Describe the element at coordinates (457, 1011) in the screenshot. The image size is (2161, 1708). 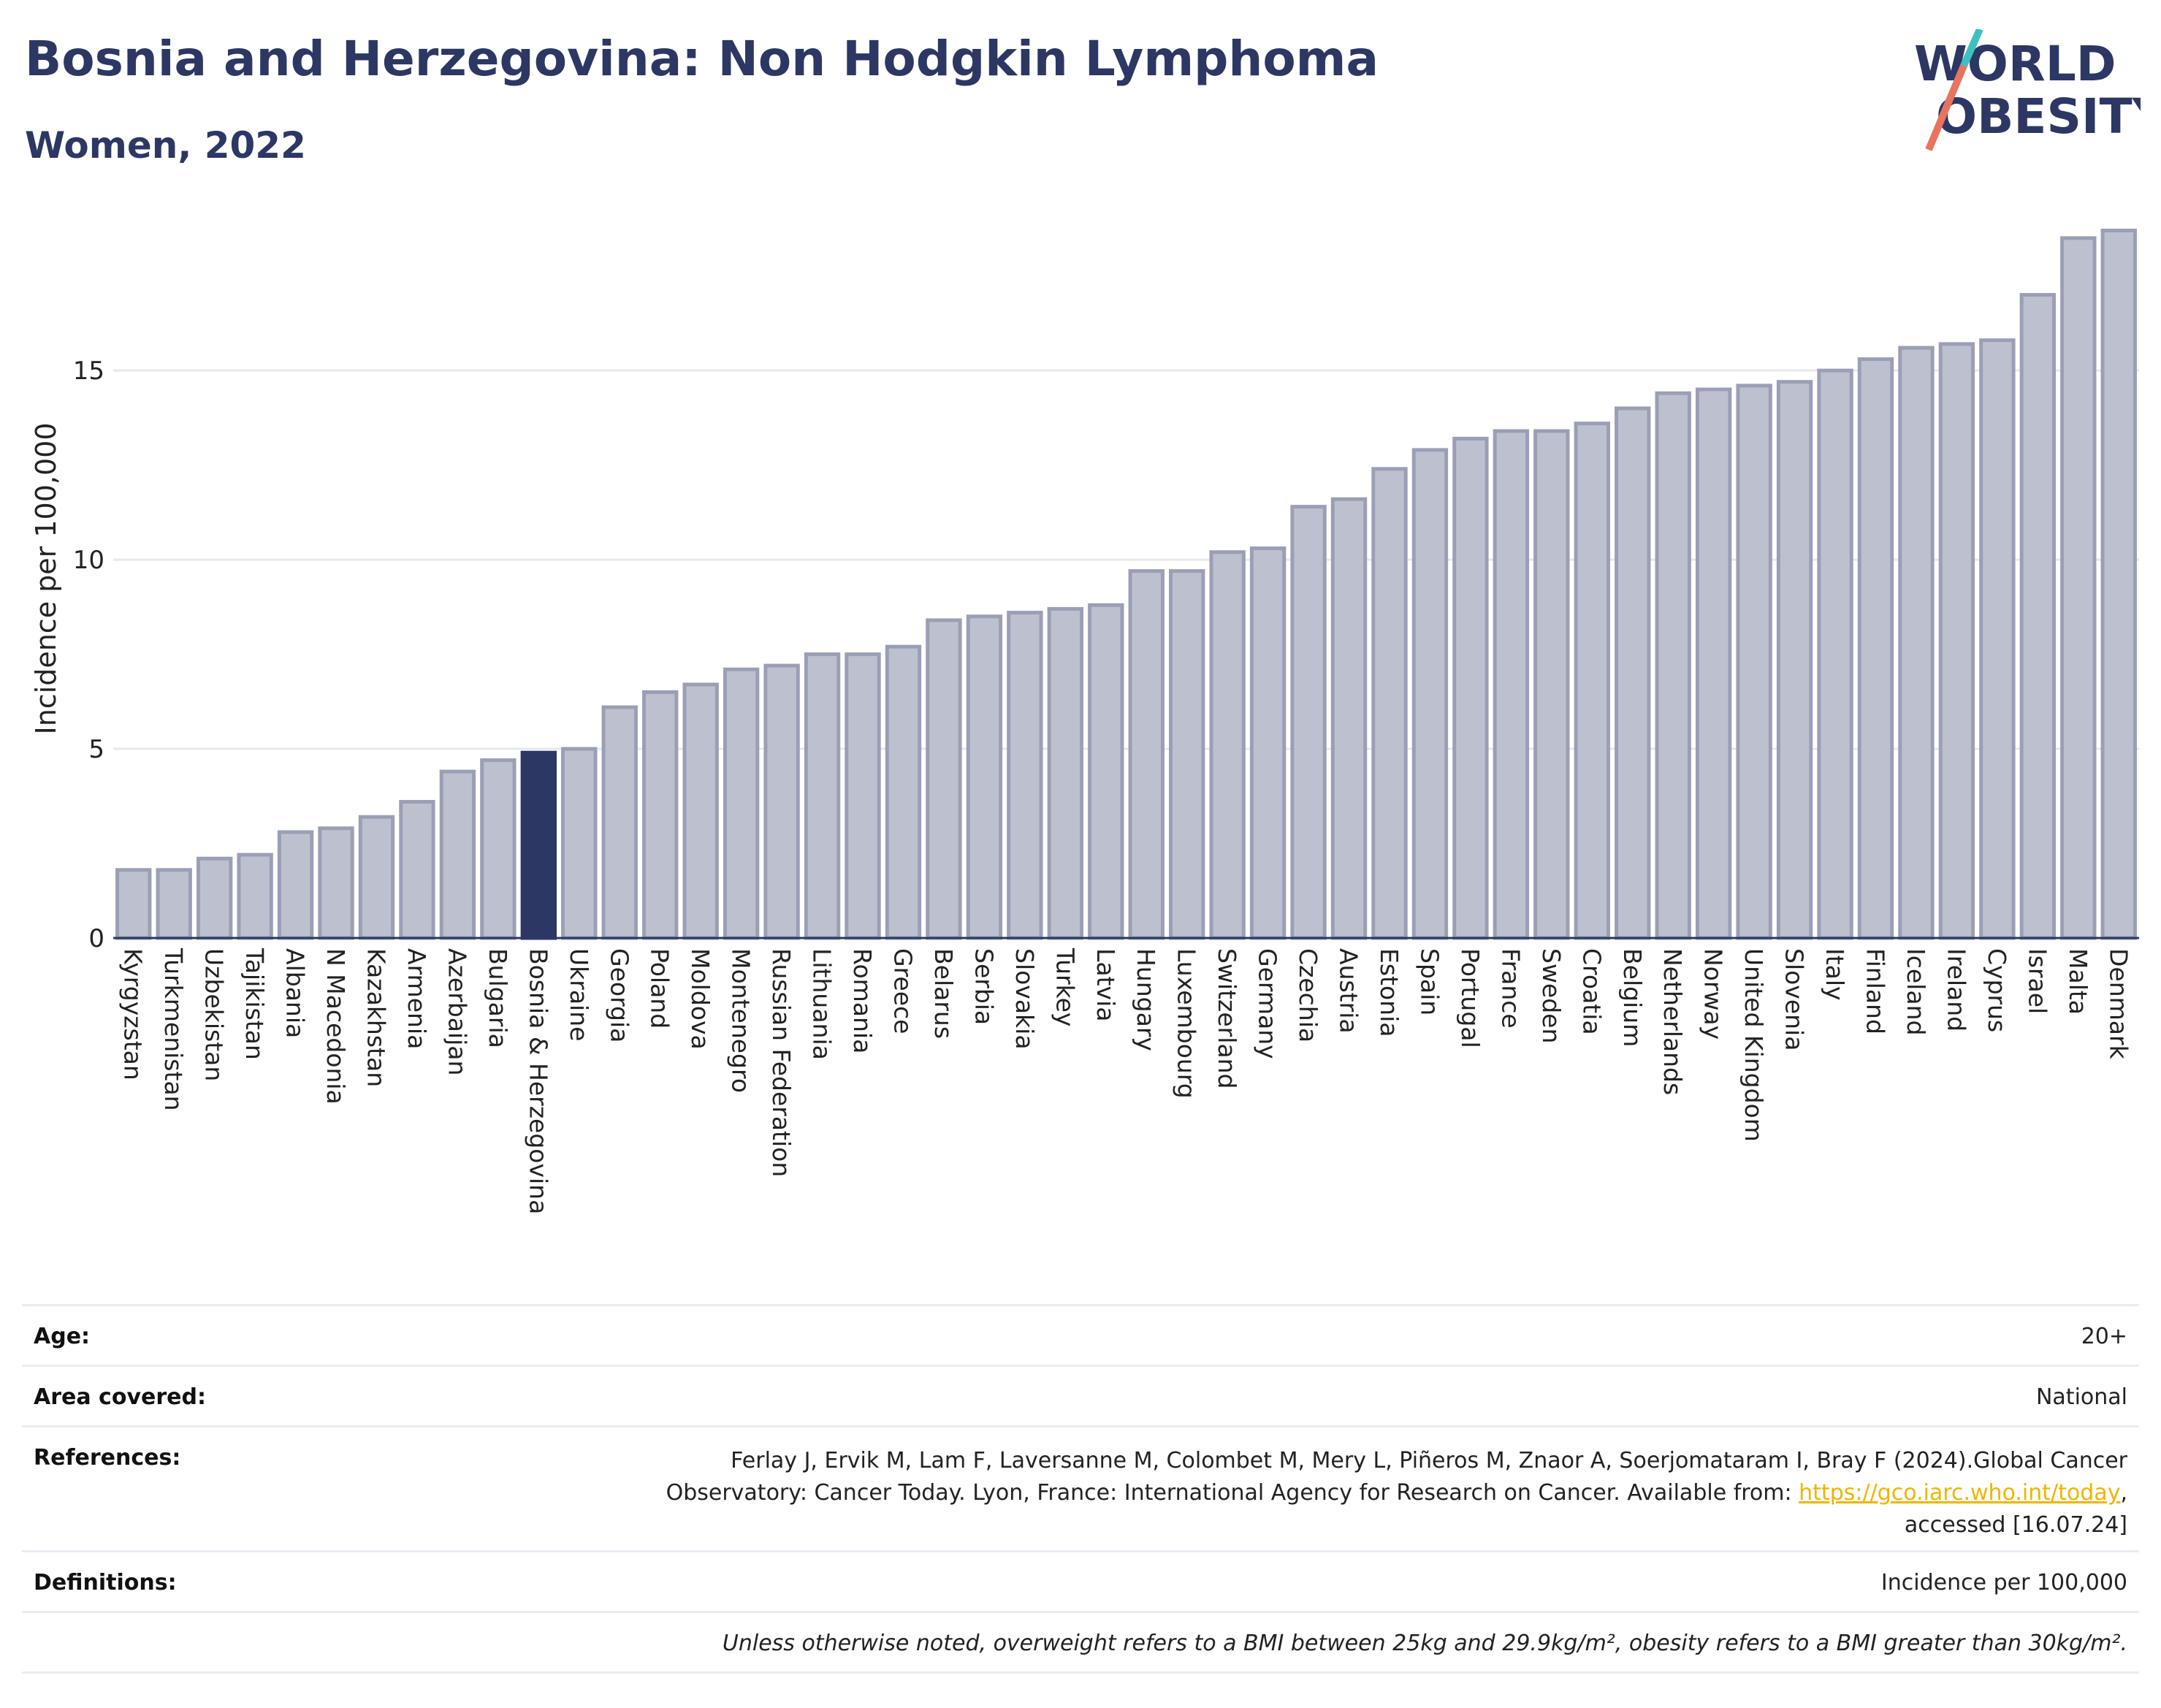
I see `x-tick-label: Azerbaijan` at that location.